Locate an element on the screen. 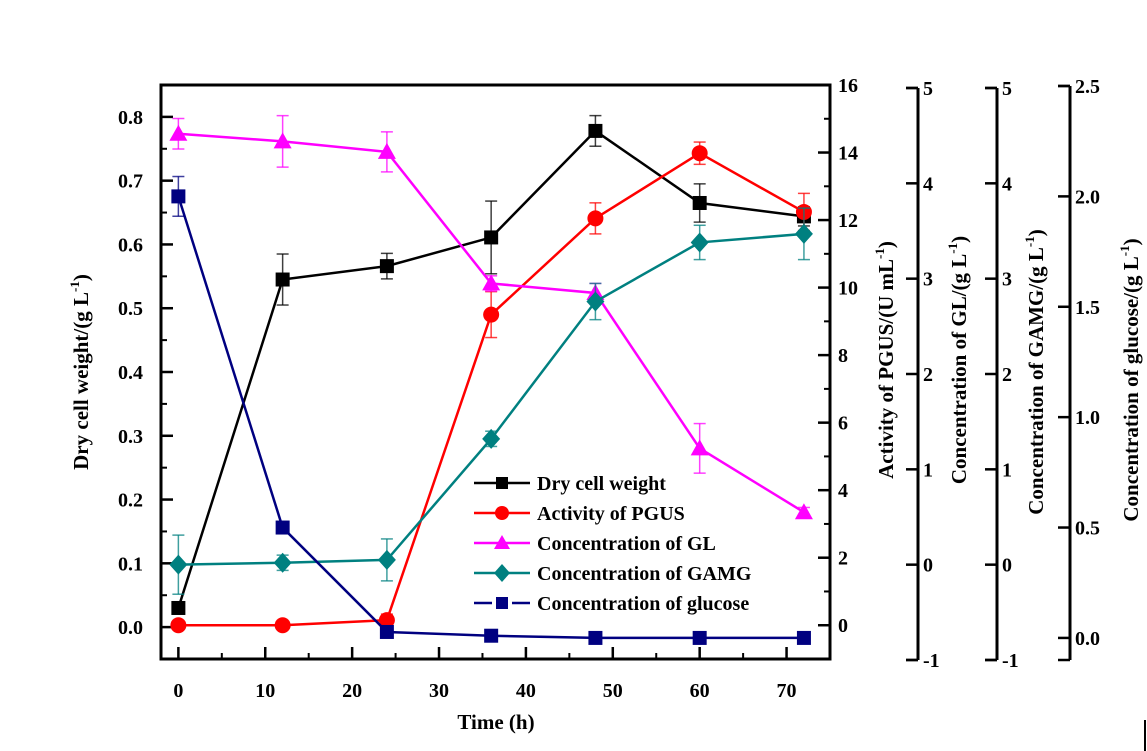 The image size is (1147, 751). dcw-tick-label: 0.7 is located at coordinates (130, 182).